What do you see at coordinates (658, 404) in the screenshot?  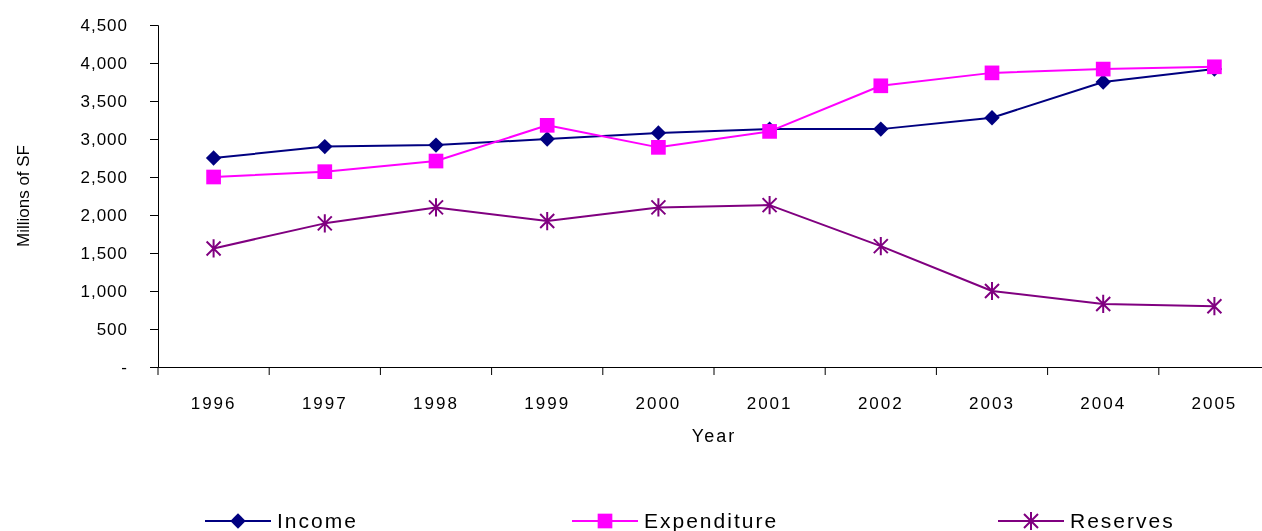 I see `x-tick-label: 2000` at bounding box center [658, 404].